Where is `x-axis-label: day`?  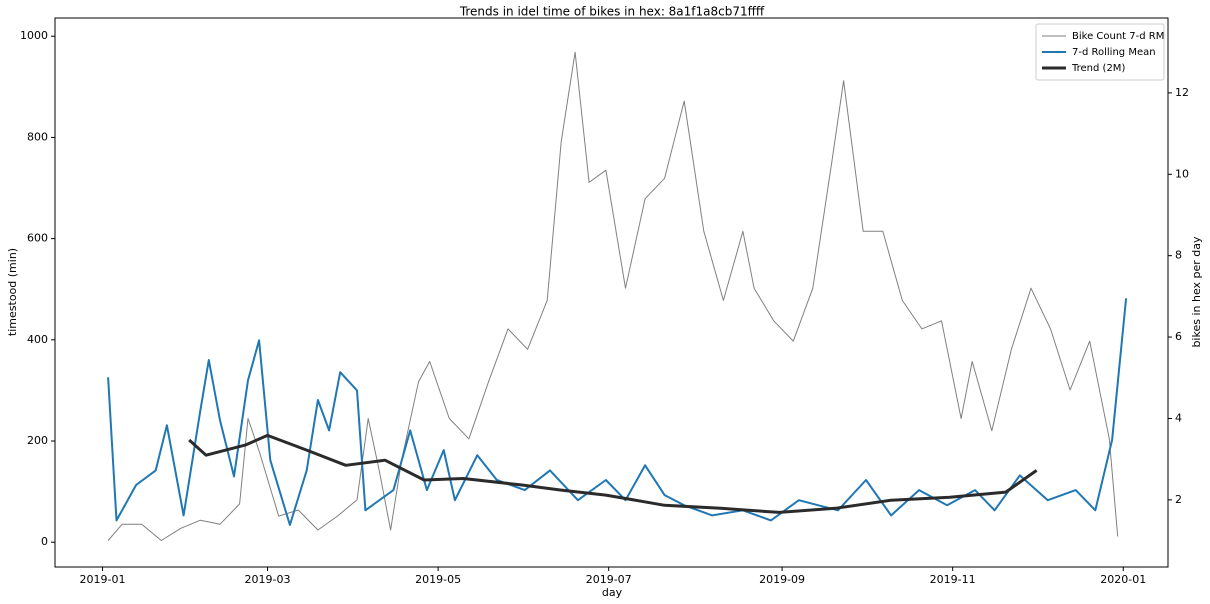 x-axis-label: day is located at coordinates (612, 592).